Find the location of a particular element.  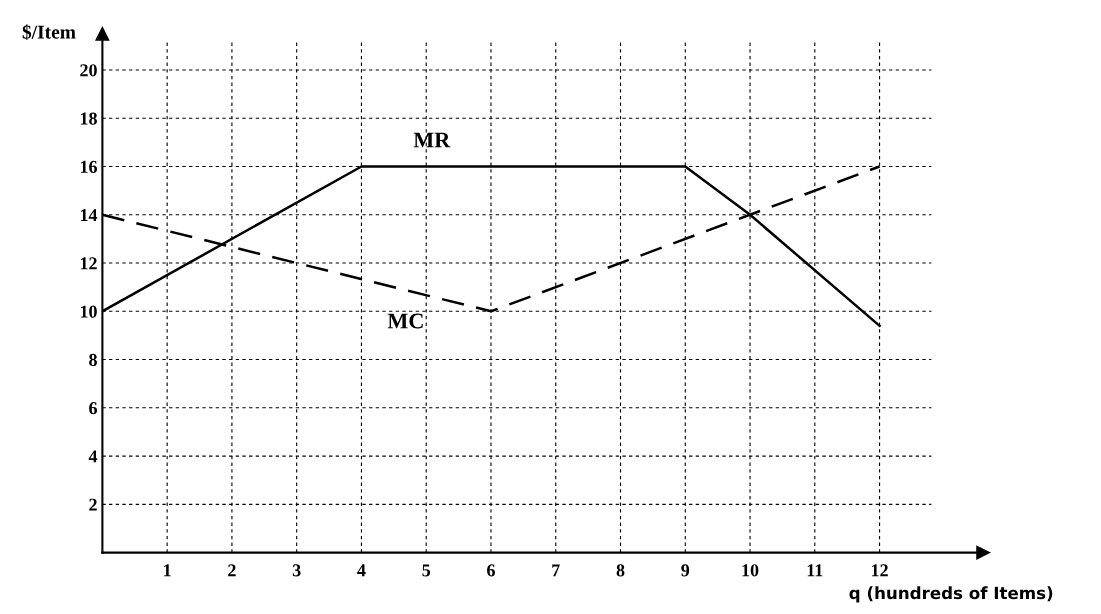

x-tick-label: 5 is located at coordinates (426, 570).